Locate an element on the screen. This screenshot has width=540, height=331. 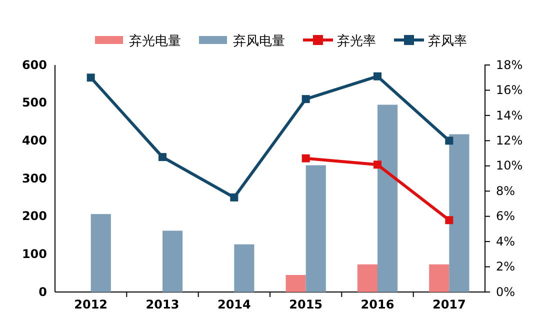
y2-tick-label: 6% is located at coordinates (506, 216).